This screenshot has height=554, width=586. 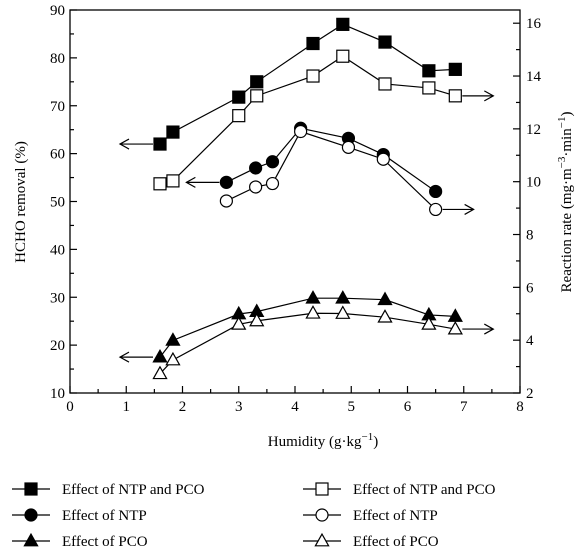 I want to click on y-tick-label: 90, so click(x=57, y=11).